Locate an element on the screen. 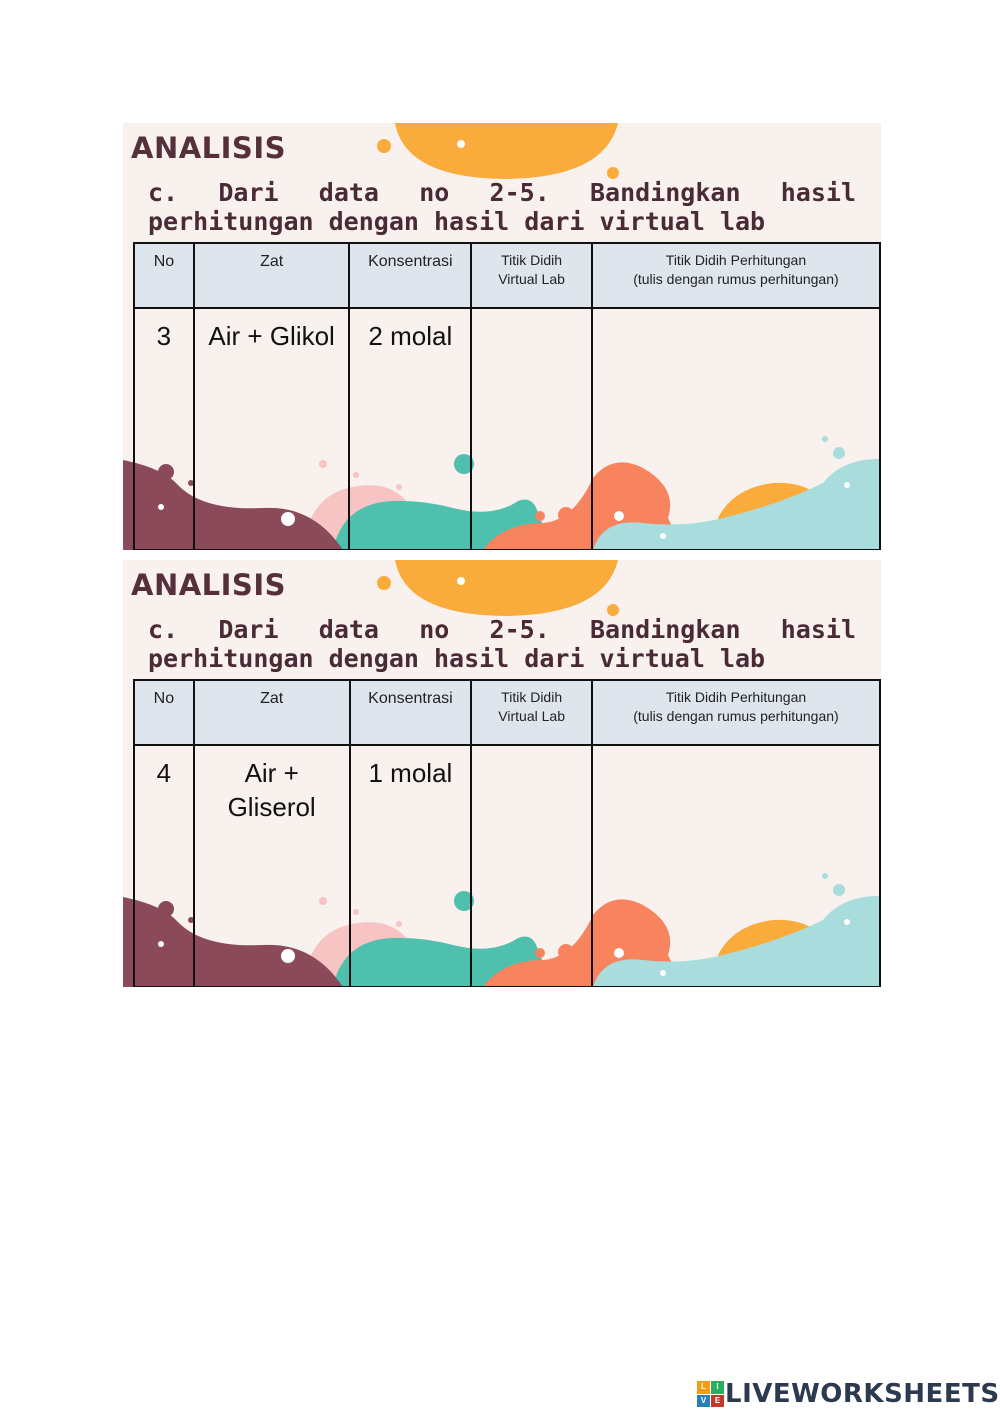 The image size is (1000, 1413). table-row: 4 Air + Gliserol 1 molal is located at coordinates (507, 865).